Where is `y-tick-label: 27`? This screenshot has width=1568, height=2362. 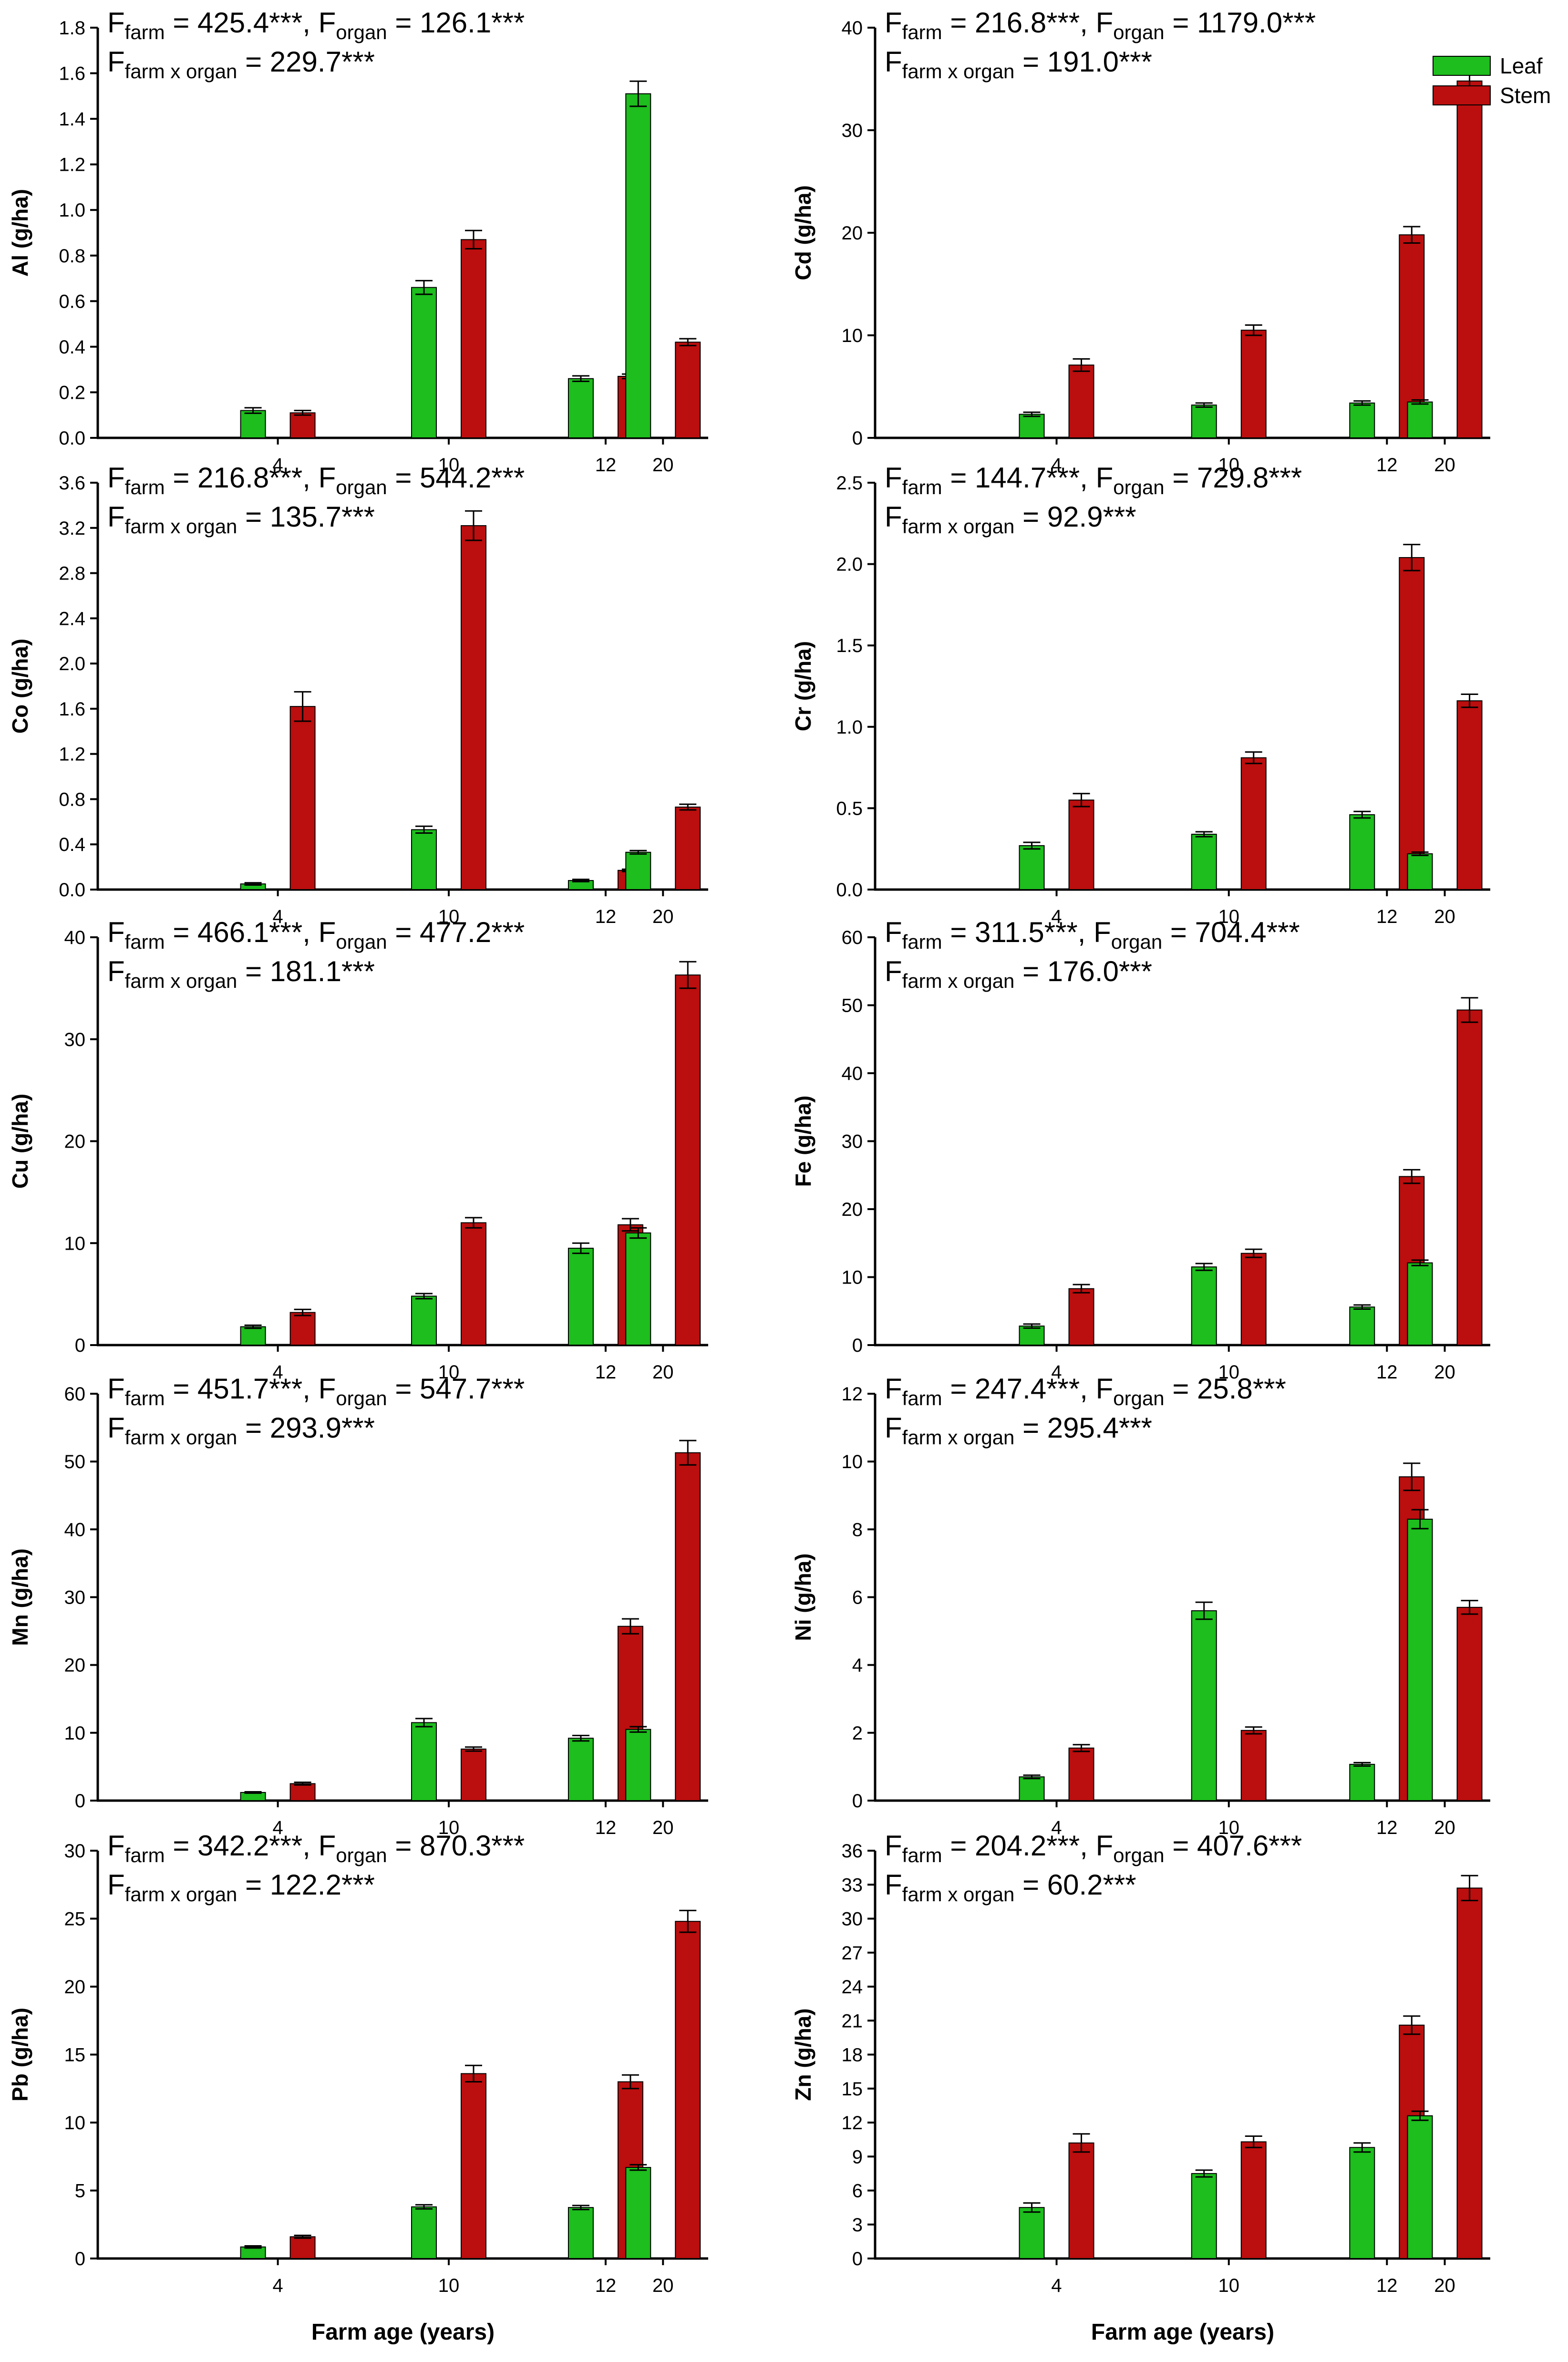
y-tick-label: 27 is located at coordinates (852, 1953).